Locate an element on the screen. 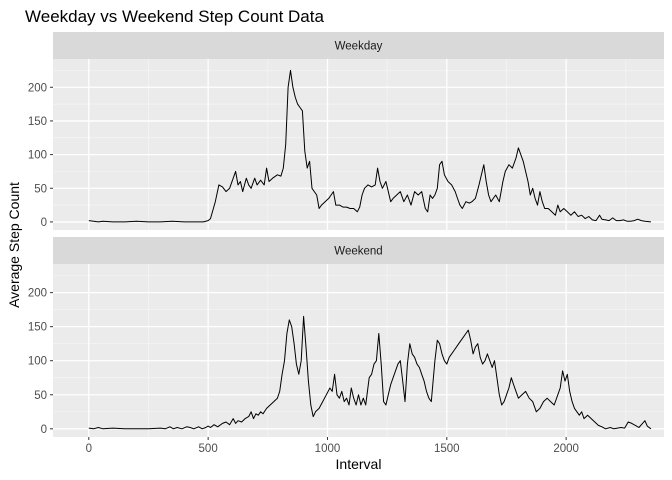  y-axis-title: Average Step Count is located at coordinates (14, 245).